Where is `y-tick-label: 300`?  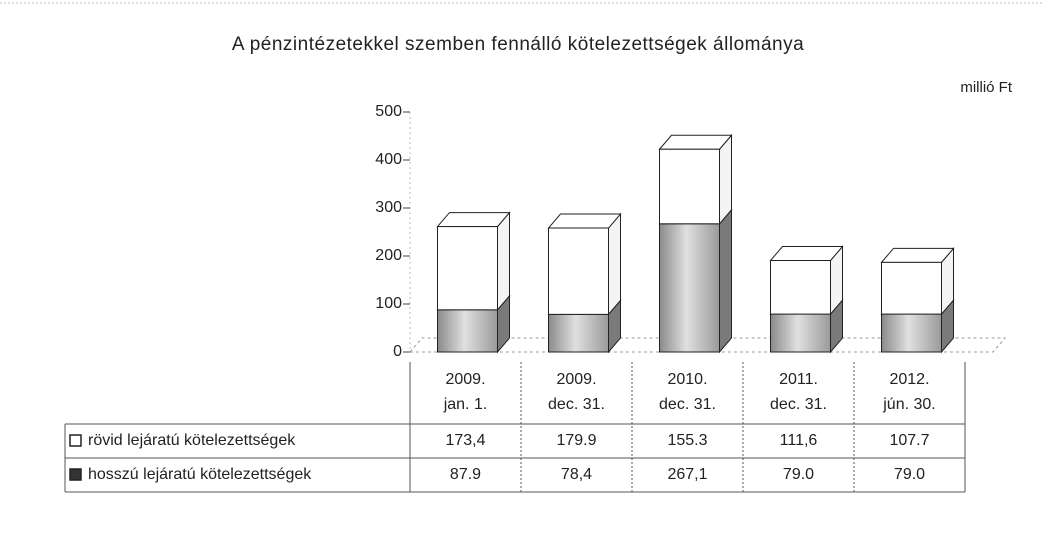 y-tick-label: 300 is located at coordinates (388, 207).